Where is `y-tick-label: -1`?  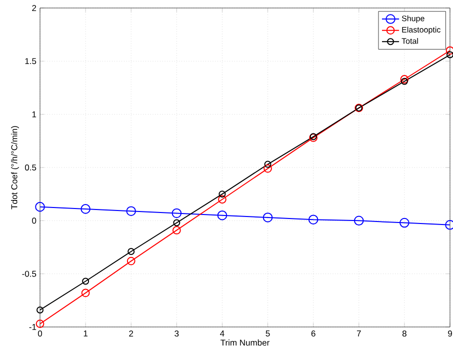
y-tick-label: -1 is located at coordinates (32, 327).